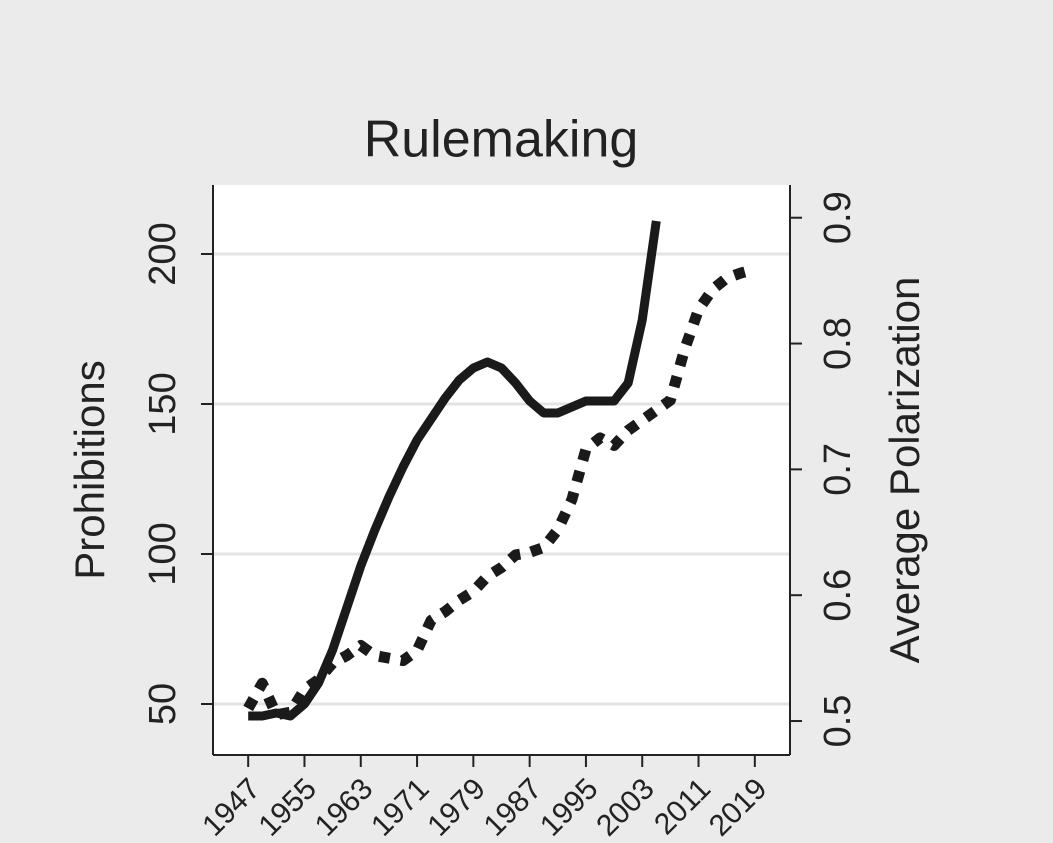 Image resolution: width=1053 pixels, height=843 pixels. I want to click on y2-tick-label: 0.7, so click(838, 469).